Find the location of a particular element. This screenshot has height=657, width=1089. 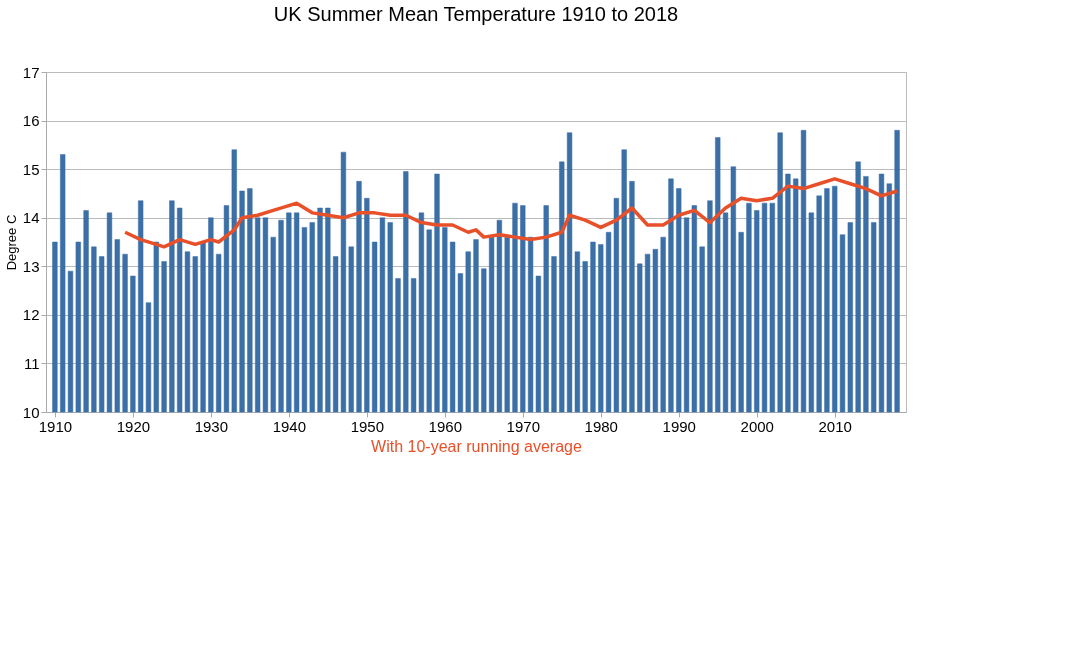

y-tick-label: 10 is located at coordinates (31, 412).